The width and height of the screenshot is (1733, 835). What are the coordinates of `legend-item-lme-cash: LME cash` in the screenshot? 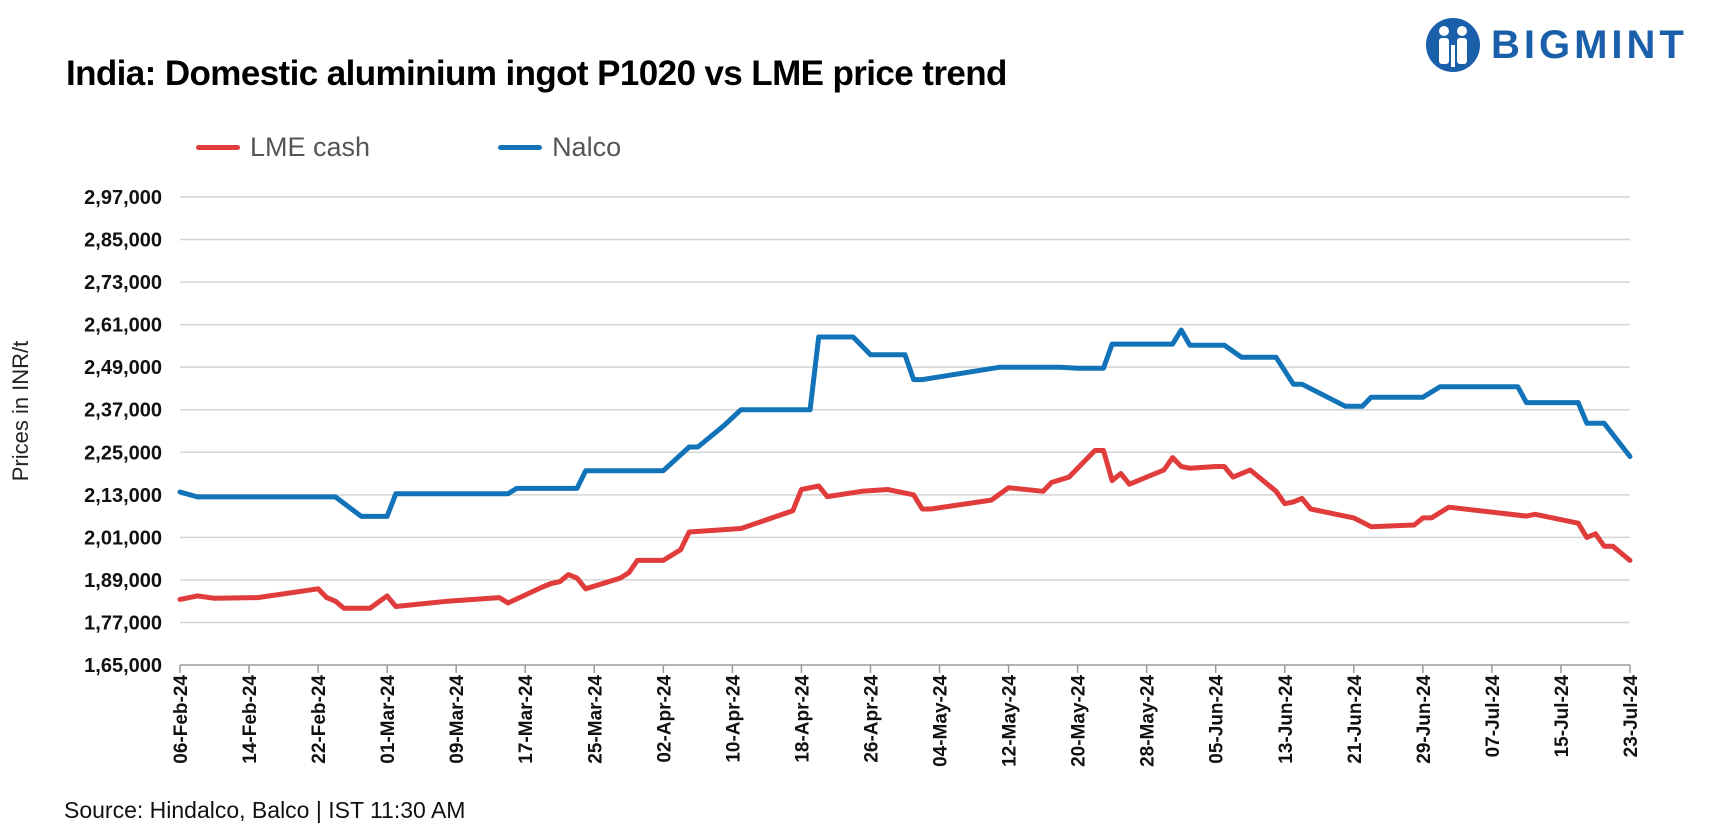 It's located at (283, 147).